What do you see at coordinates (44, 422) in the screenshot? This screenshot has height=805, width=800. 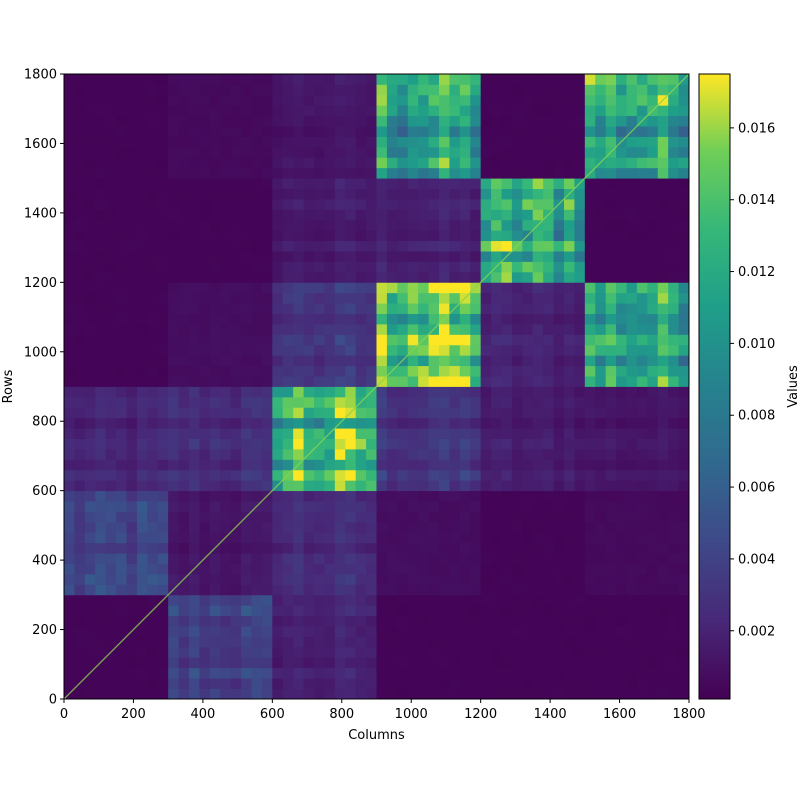 I see `y-tick-label: 800` at bounding box center [44, 422].